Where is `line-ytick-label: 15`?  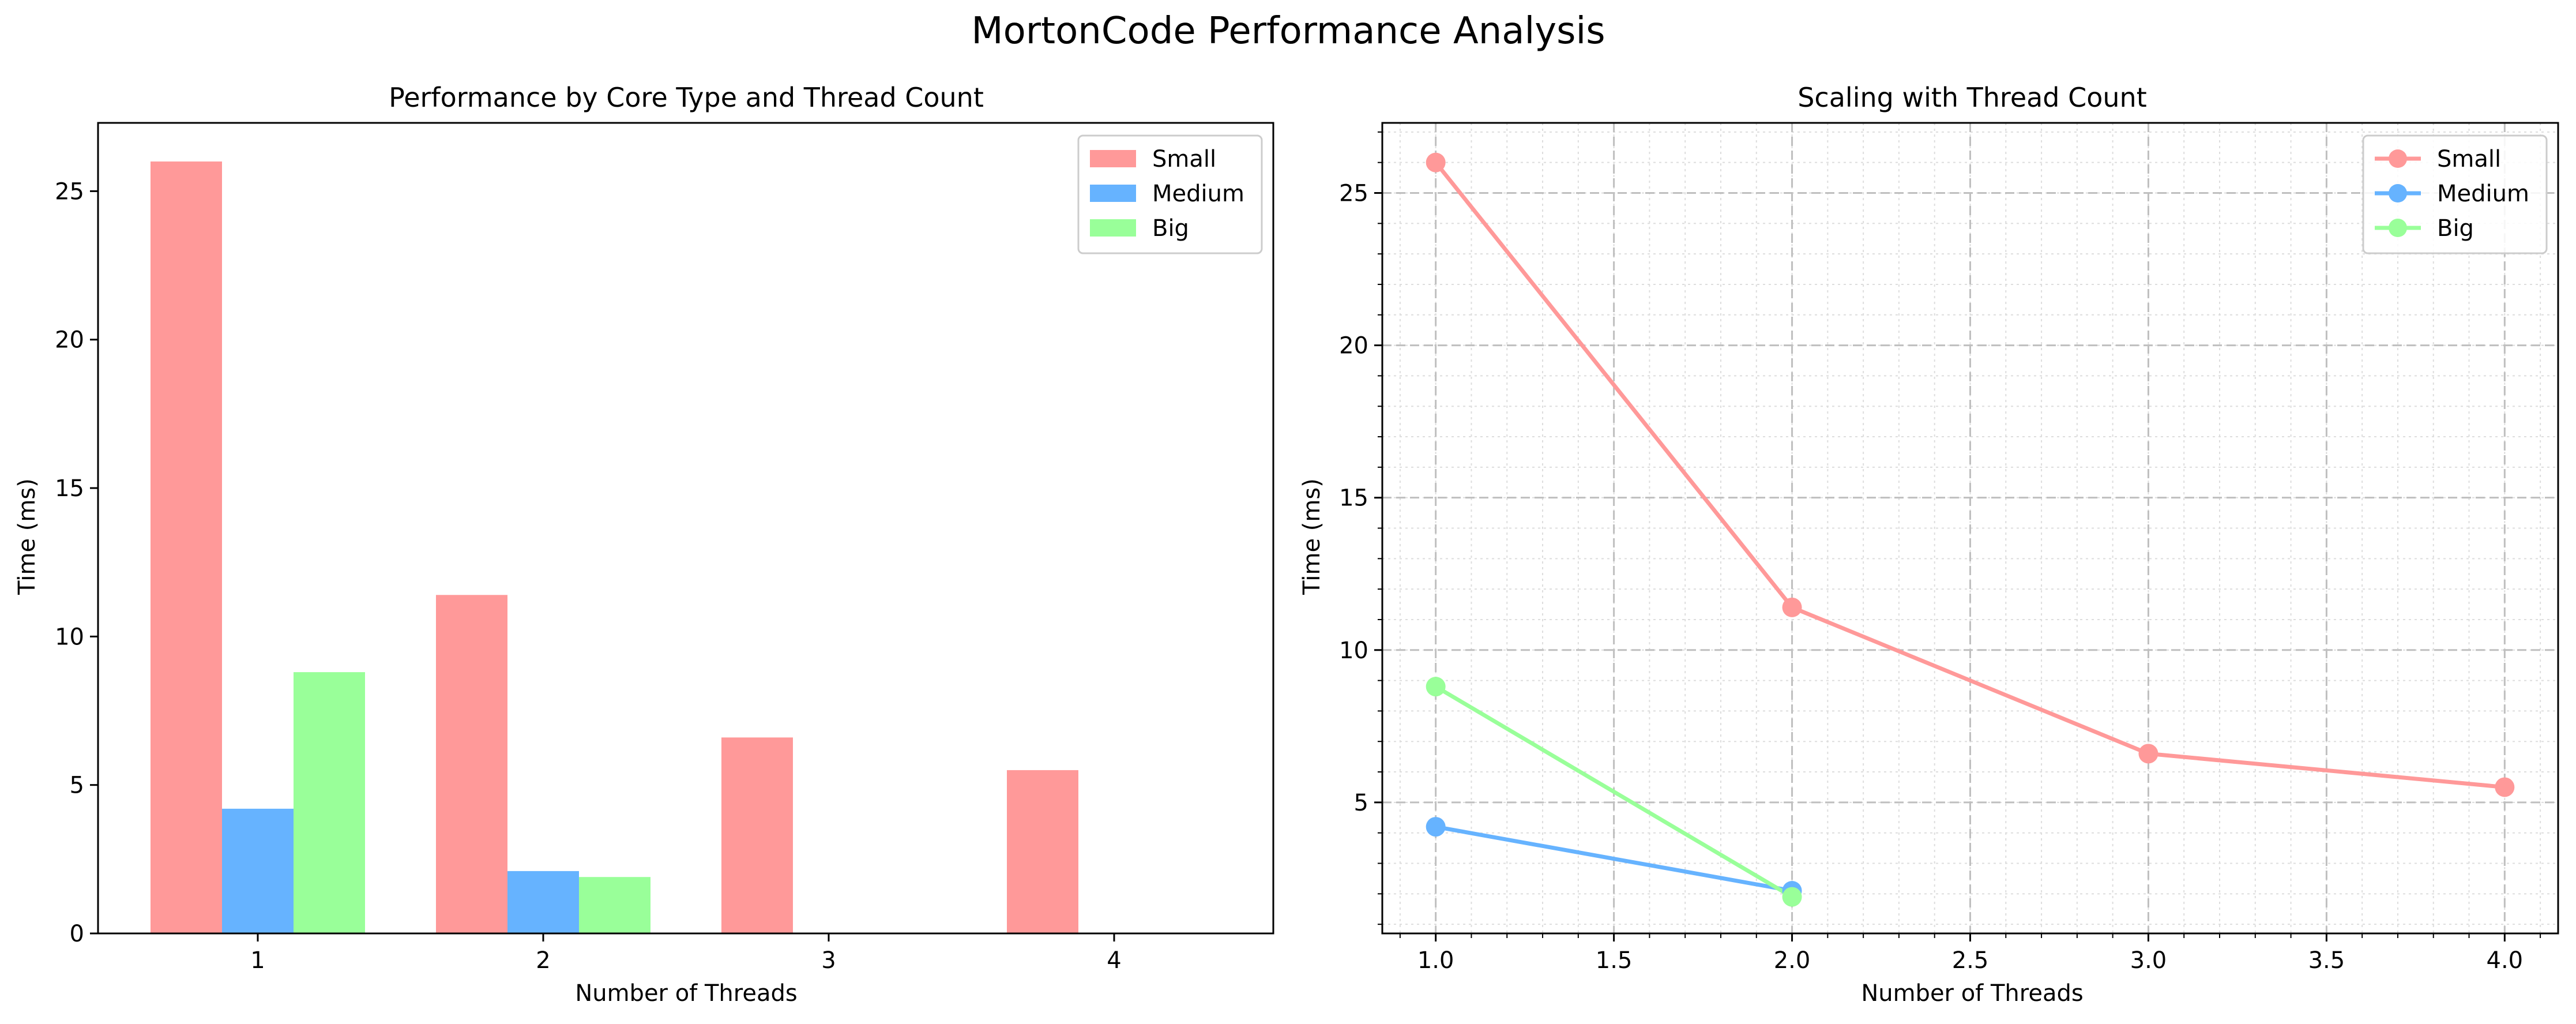 line-ytick-label: 15 is located at coordinates (1353, 498).